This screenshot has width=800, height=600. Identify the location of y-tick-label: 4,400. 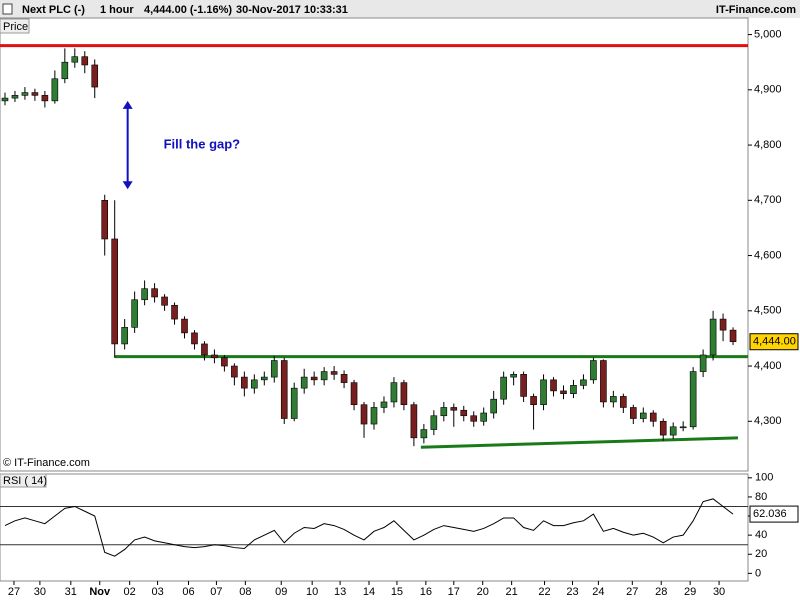
(768, 366).